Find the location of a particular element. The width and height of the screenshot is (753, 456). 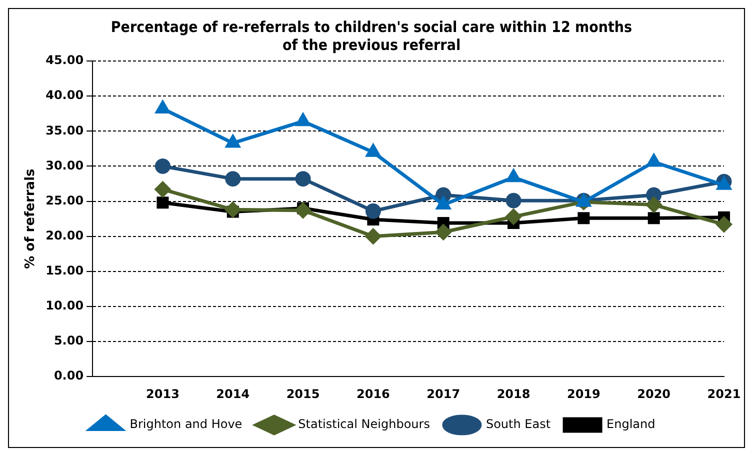

x-tick-label: 2019 is located at coordinates (583, 393).